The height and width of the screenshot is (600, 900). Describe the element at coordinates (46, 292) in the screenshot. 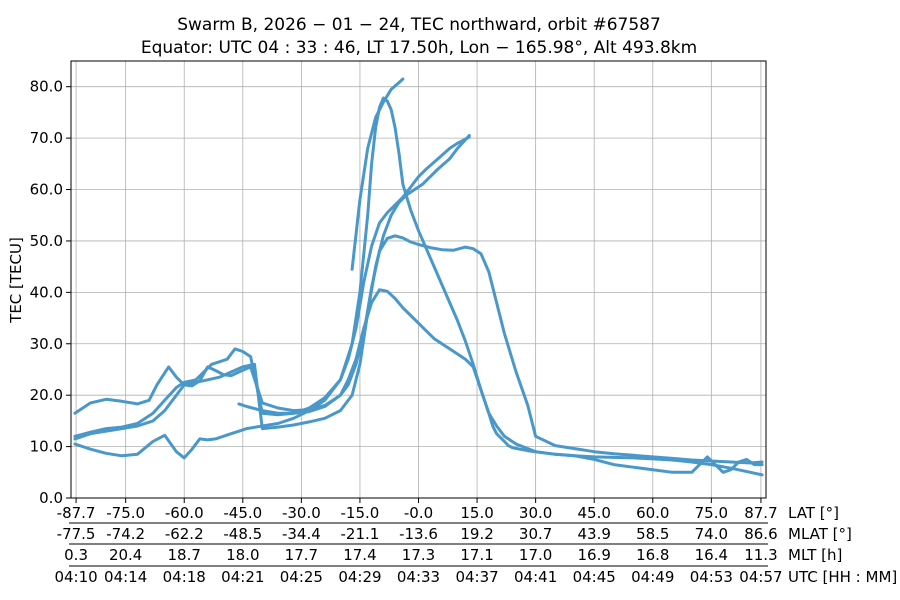

I see `y-tick-label: 40.0` at that location.